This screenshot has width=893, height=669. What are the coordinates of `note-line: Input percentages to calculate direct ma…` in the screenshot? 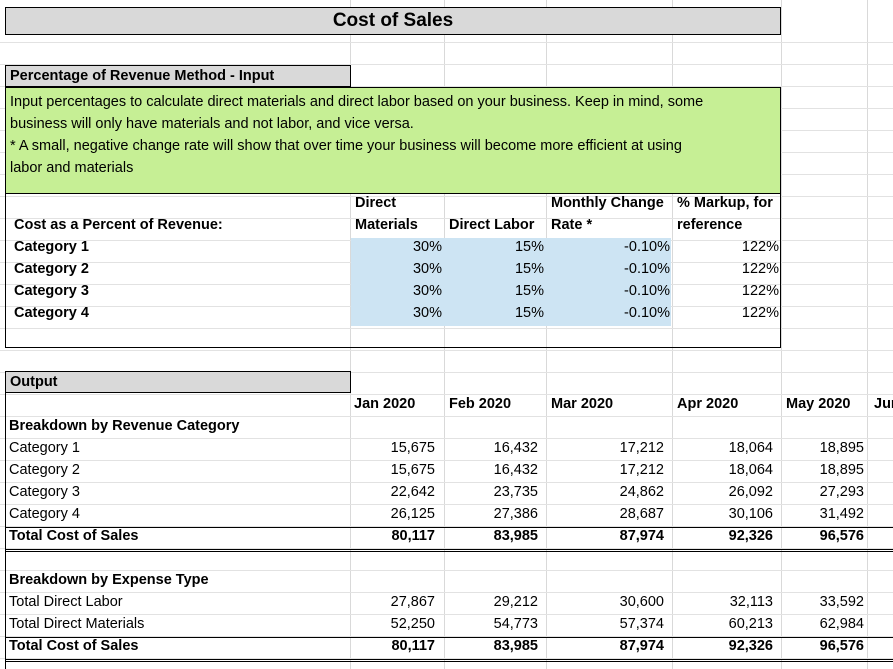 It's located at (357, 102).